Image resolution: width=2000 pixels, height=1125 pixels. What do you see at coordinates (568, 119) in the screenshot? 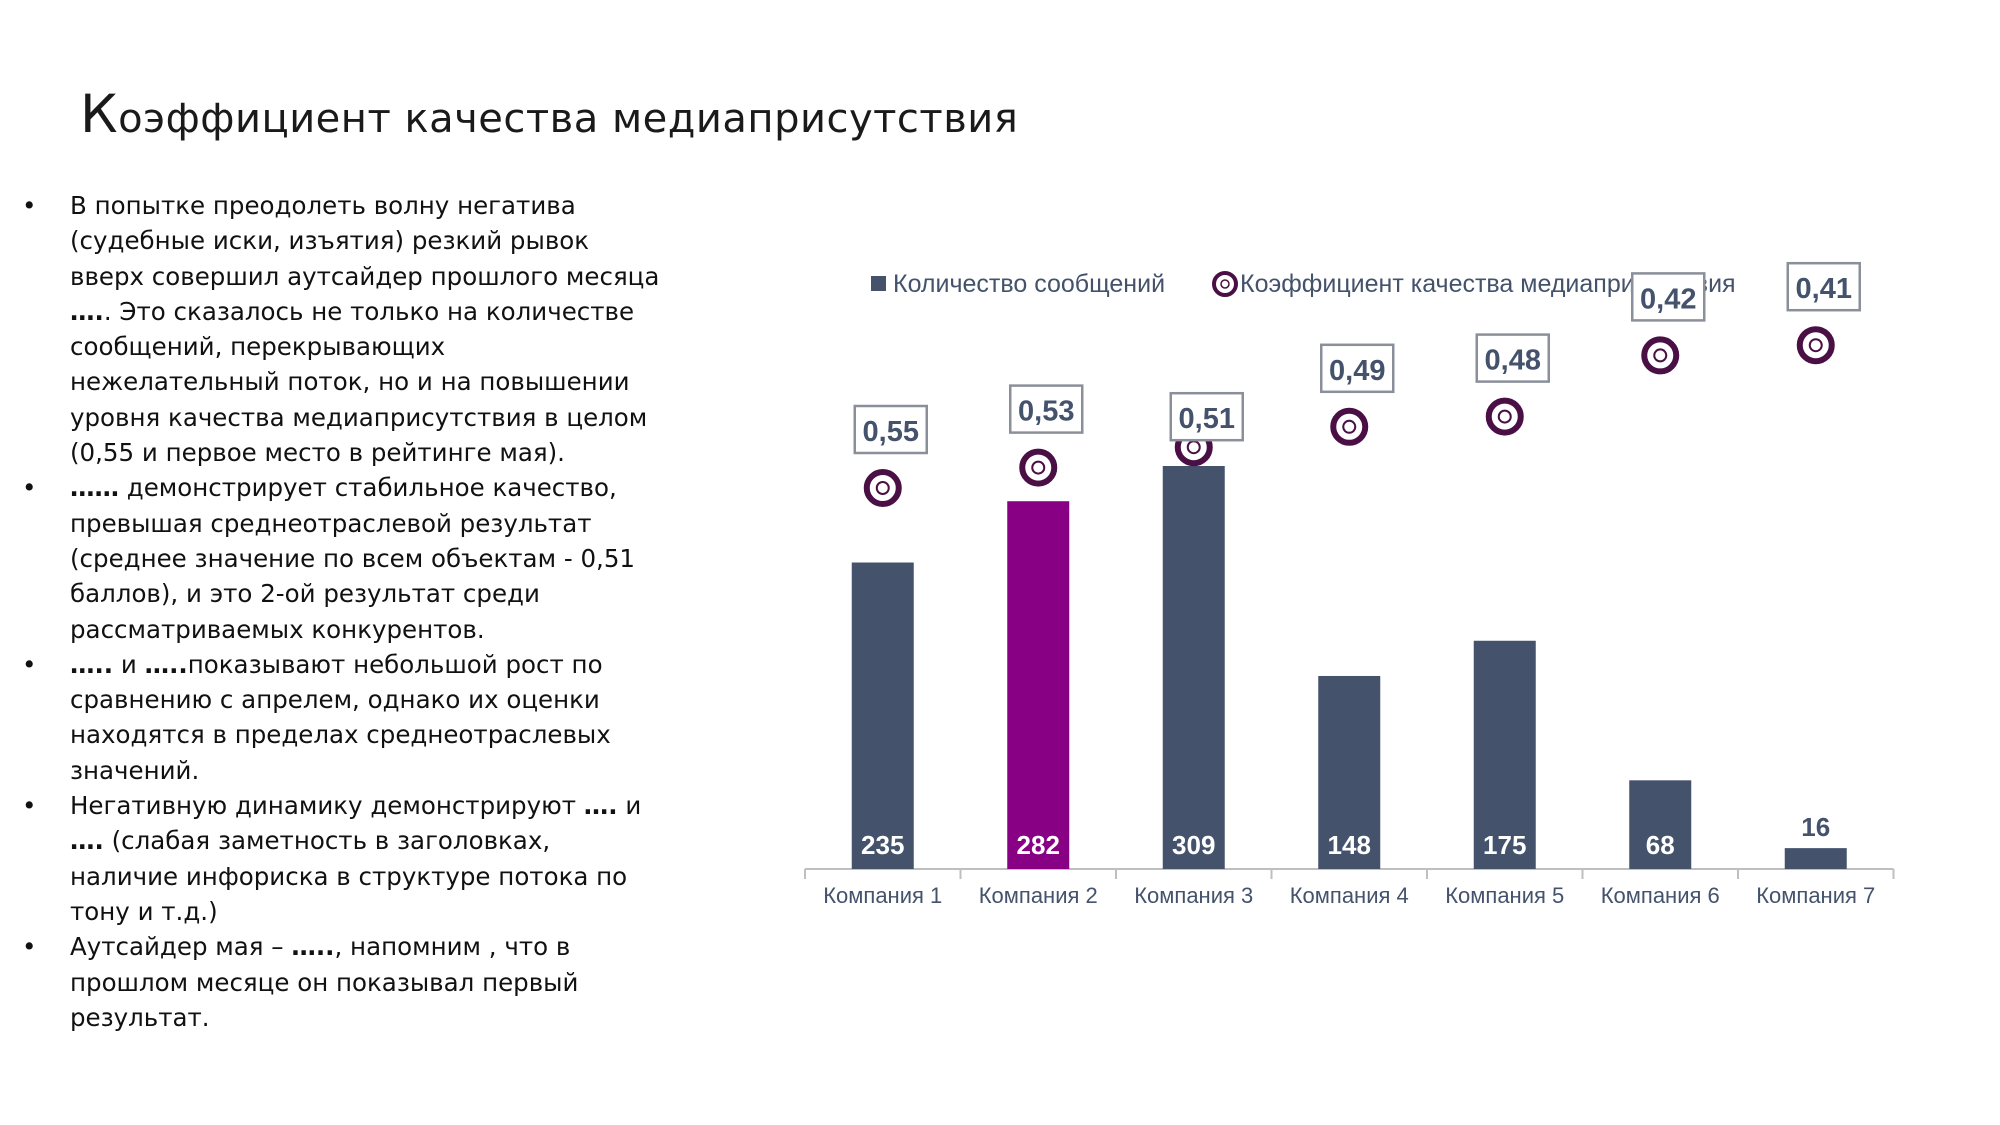
I see `page-title-rest: оэффициент качества медиаприсутствия` at bounding box center [568, 119].